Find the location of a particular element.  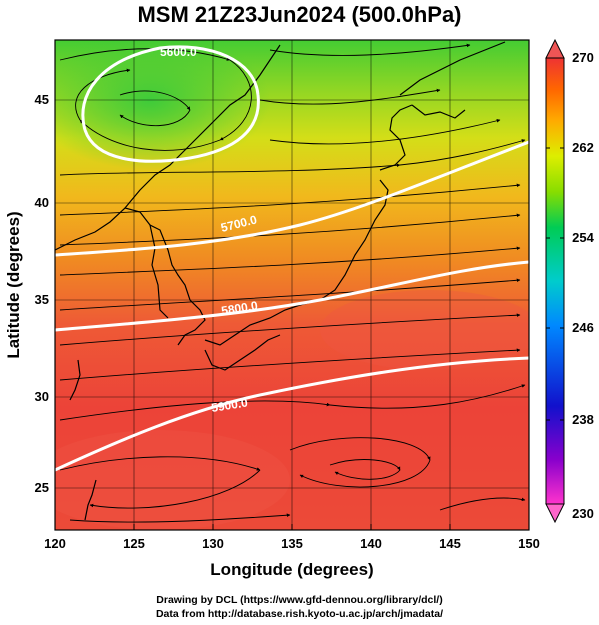

x-tick-label: 145 is located at coordinates (450, 543).